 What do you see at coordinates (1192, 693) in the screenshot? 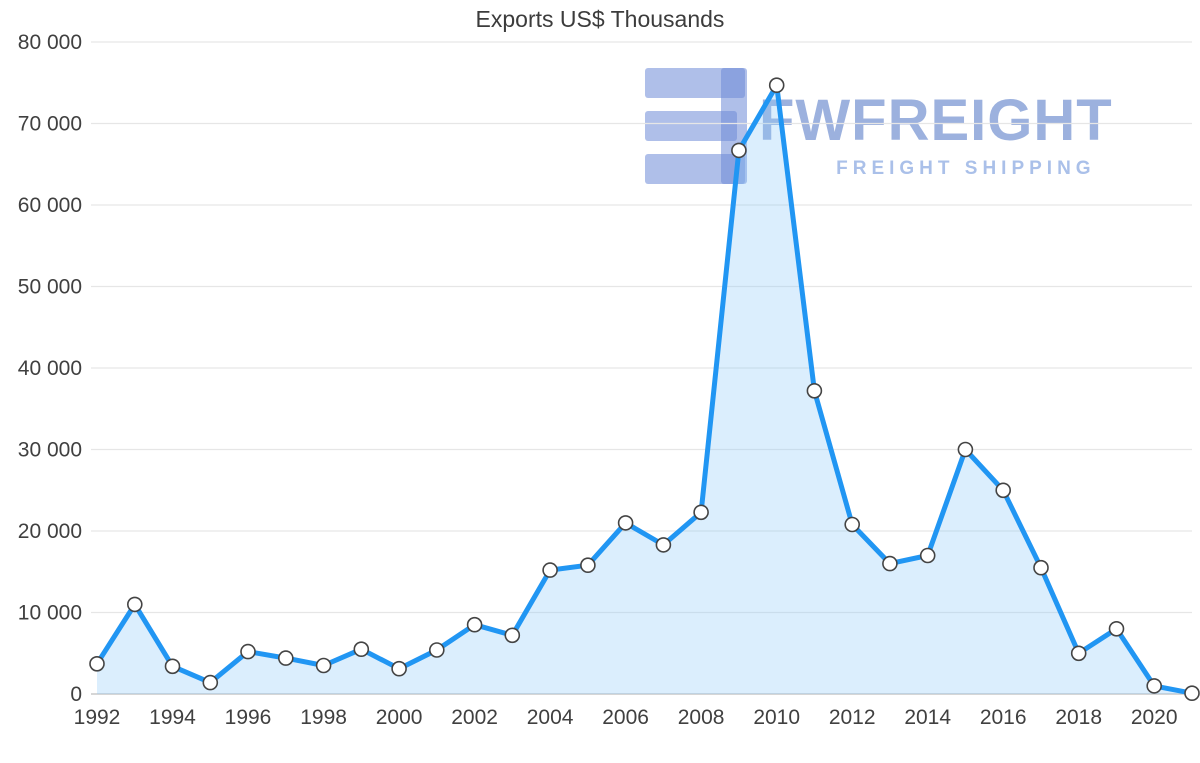
I see `data-point-2021` at bounding box center [1192, 693].